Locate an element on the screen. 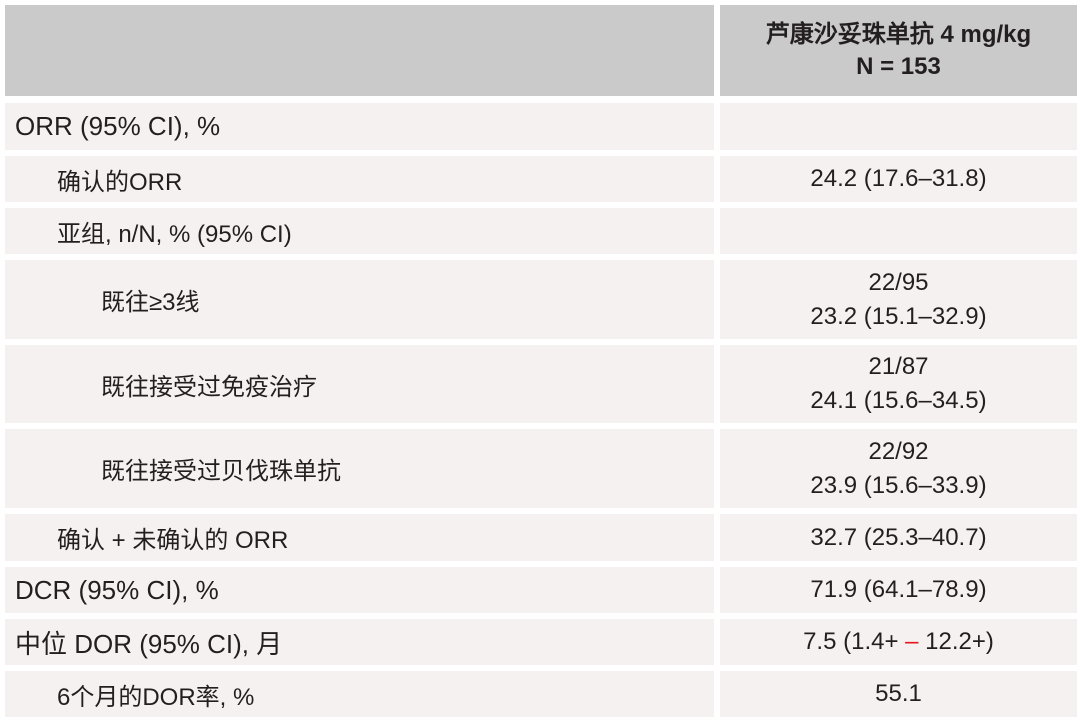 This screenshot has width=1080, height=726. row-value-confirmed-orr: 24.2 (17.6–31.8) is located at coordinates (898, 179).